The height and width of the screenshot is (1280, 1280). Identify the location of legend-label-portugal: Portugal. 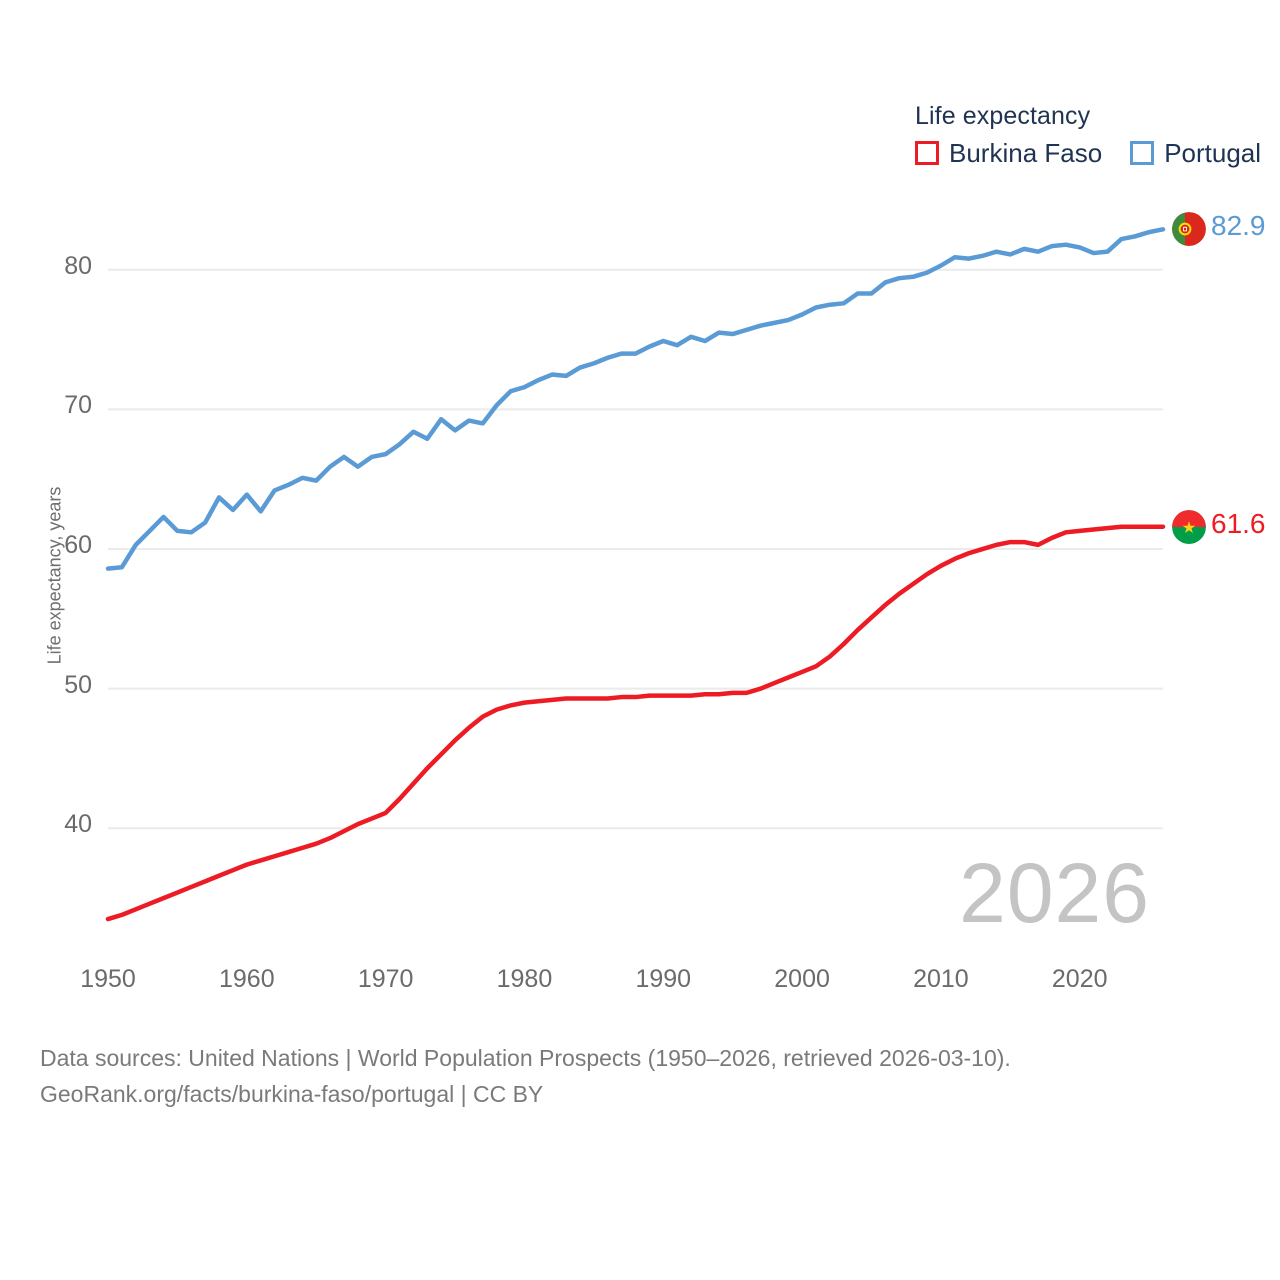
(1213, 153).